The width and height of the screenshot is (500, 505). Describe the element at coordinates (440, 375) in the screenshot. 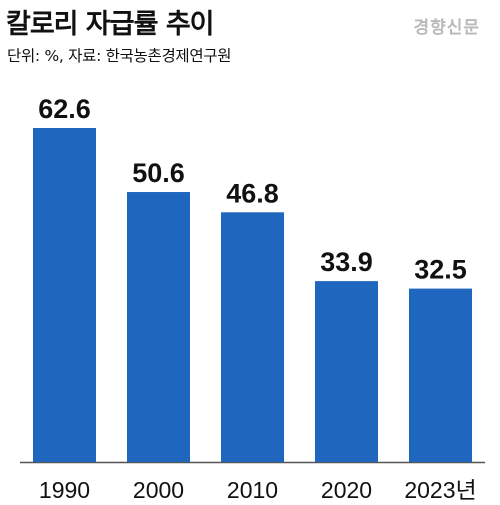

I see `bar-2023년` at that location.